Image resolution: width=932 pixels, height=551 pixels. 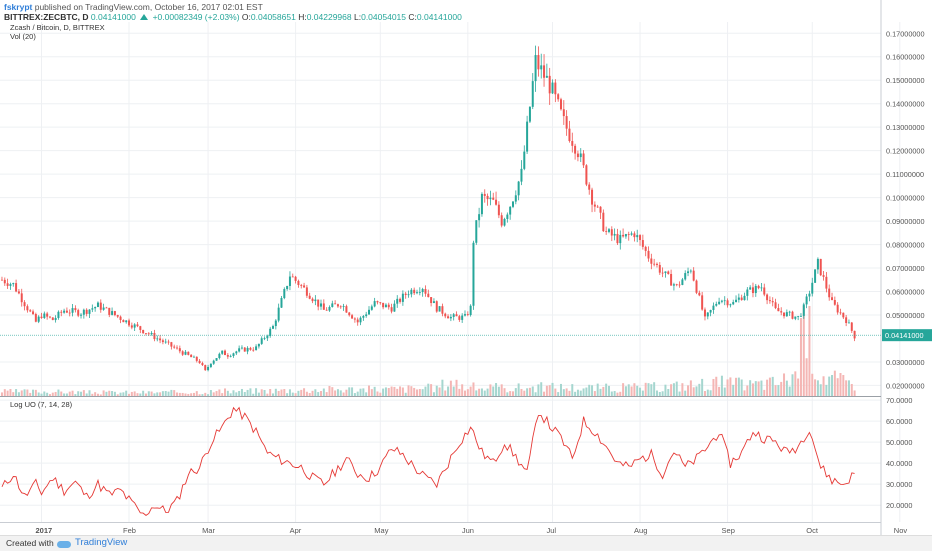 What do you see at coordinates (113, 17) in the screenshot?
I see `last-price: 0.04141000` at bounding box center [113, 17].